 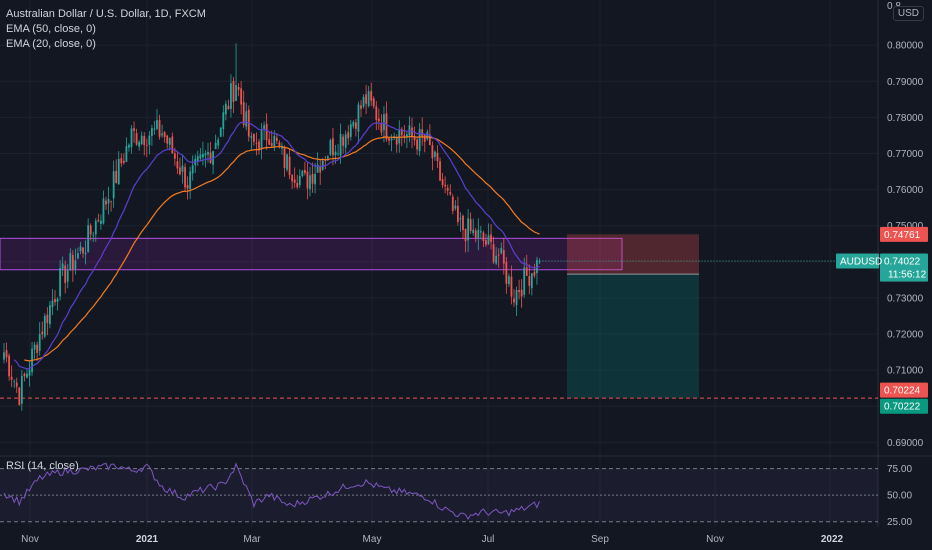 What do you see at coordinates (633, 254) in the screenshot?
I see `stop-loss-zone` at bounding box center [633, 254].